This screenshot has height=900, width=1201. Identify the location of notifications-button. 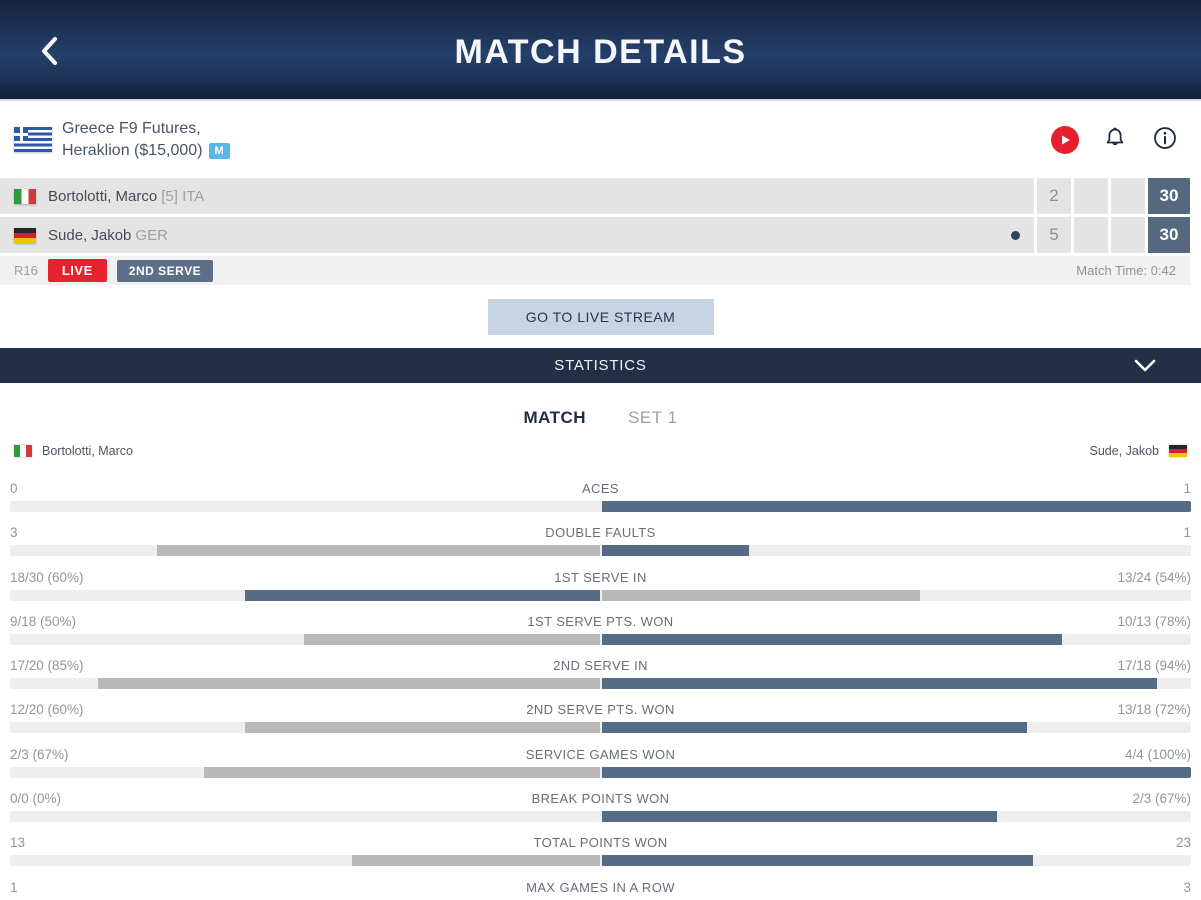
(1115, 140).